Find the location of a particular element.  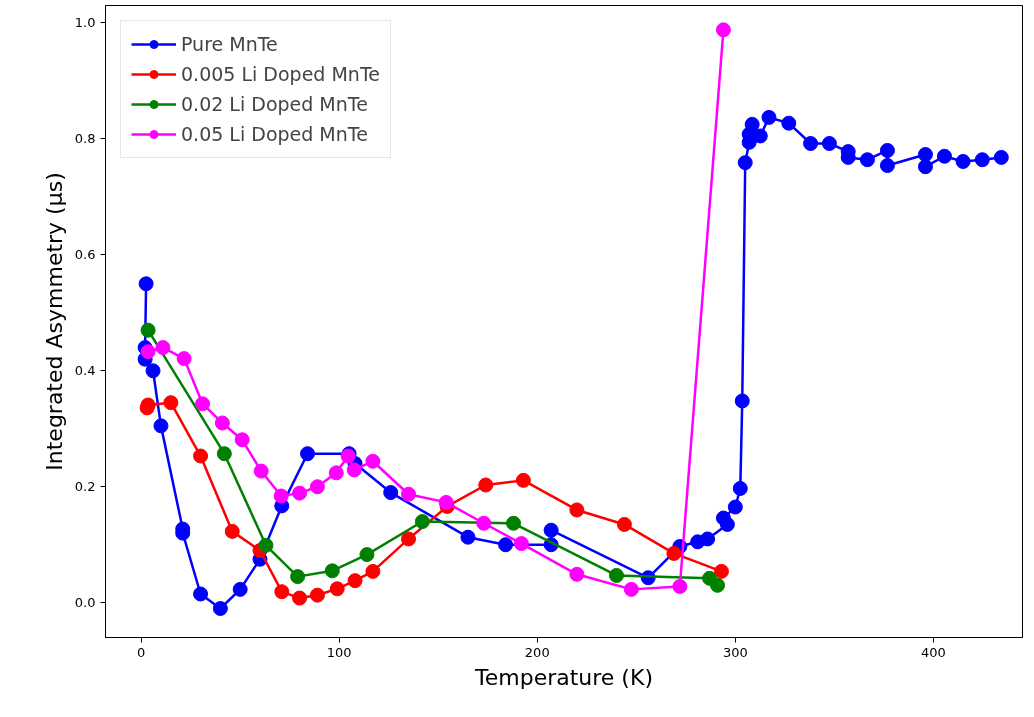

x-tick-label: 200 is located at coordinates (537, 652).